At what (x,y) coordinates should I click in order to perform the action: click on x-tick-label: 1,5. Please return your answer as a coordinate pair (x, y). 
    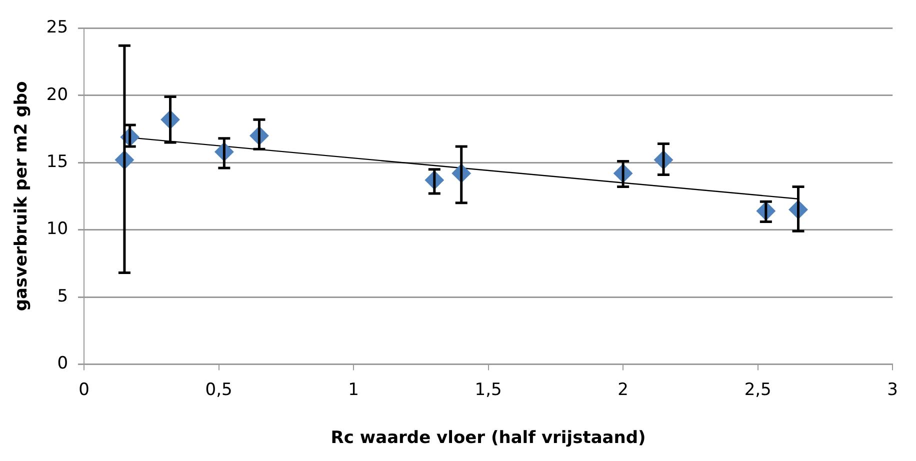
    Looking at the image, I should click on (488, 390).